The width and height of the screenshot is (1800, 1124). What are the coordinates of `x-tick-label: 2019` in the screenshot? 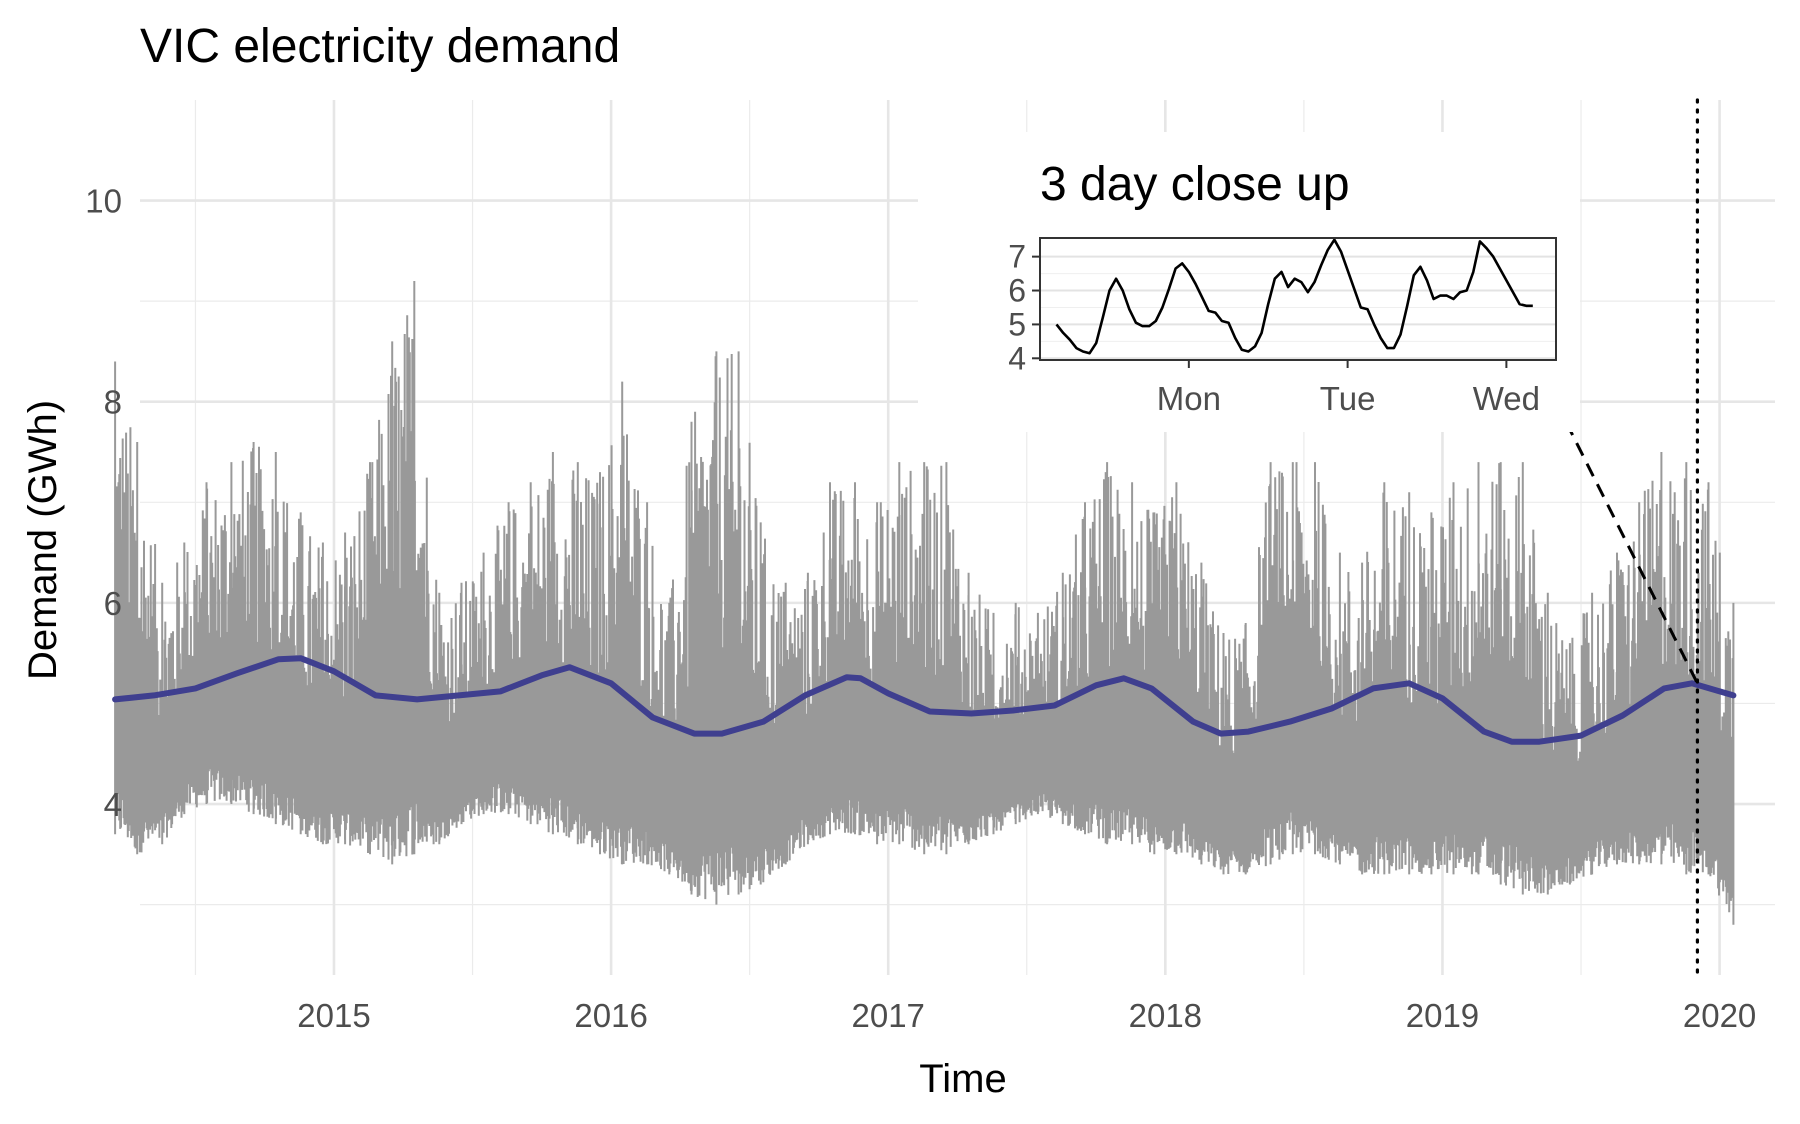 It's located at (1442, 1015).